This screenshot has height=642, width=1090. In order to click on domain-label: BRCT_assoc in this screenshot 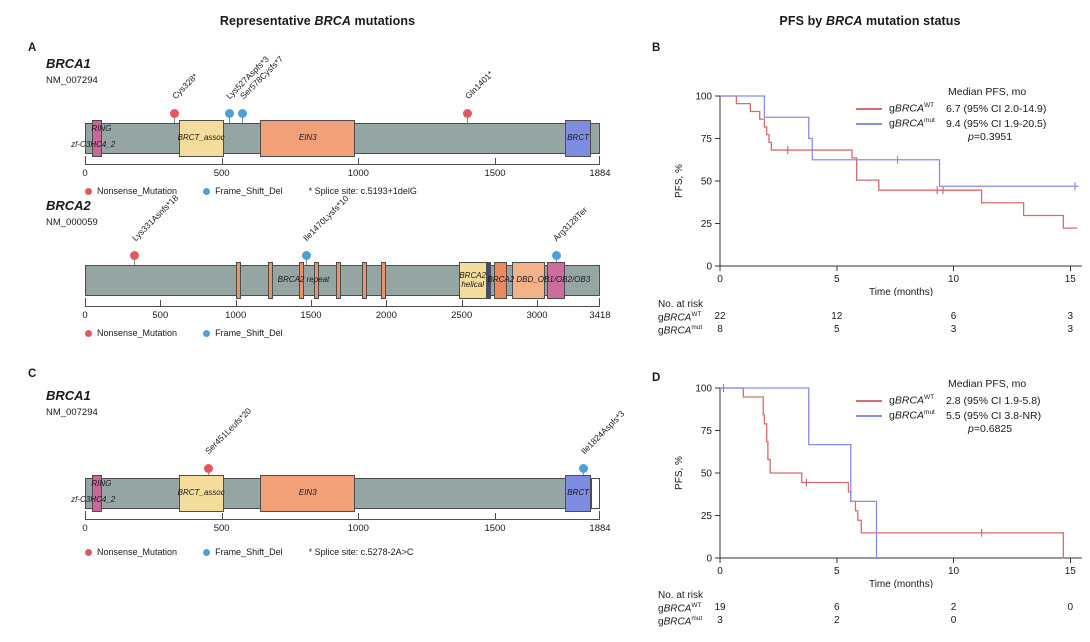, I will do `click(201, 493)`.